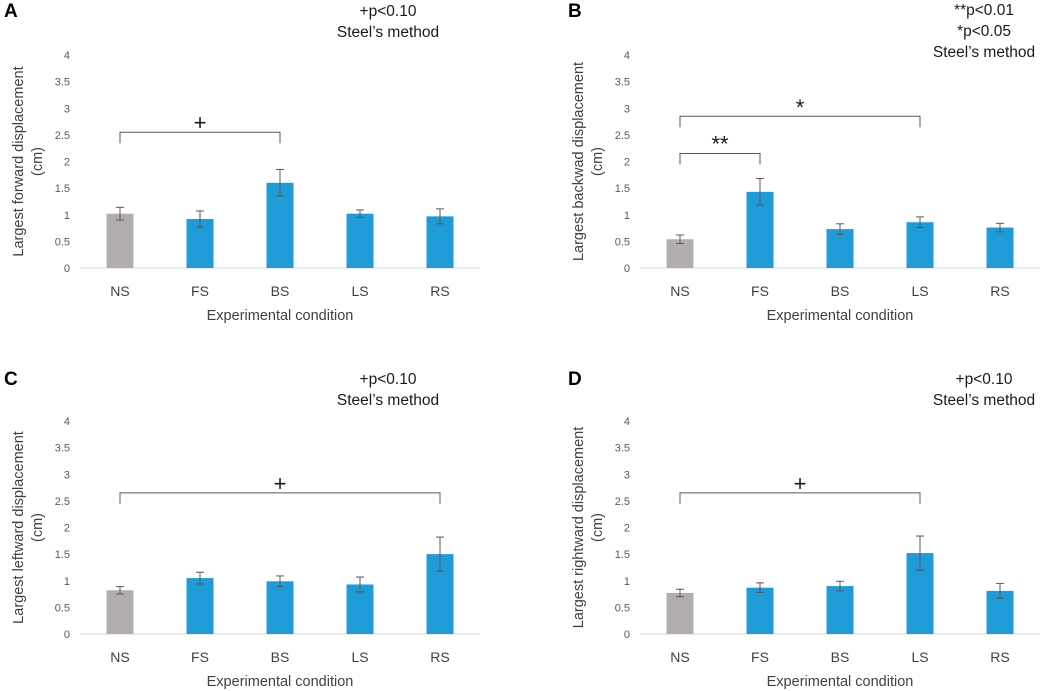 This screenshot has height=691, width=1045. I want to click on annotation-line: *p<0.05, so click(984, 31).